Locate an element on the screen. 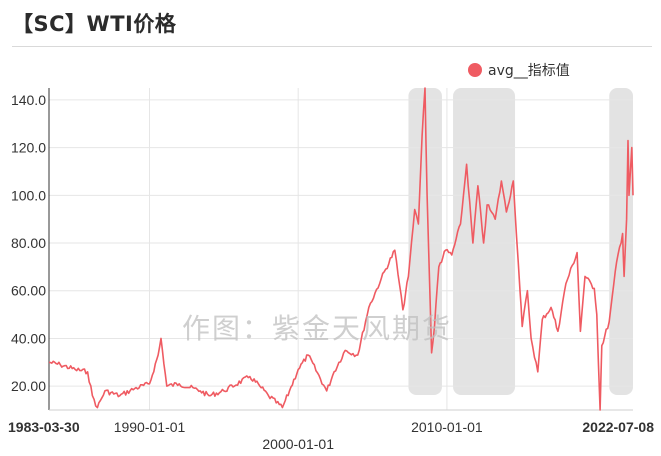 The width and height of the screenshot is (661, 456). y-tick-label: 100.0 is located at coordinates (28, 195).